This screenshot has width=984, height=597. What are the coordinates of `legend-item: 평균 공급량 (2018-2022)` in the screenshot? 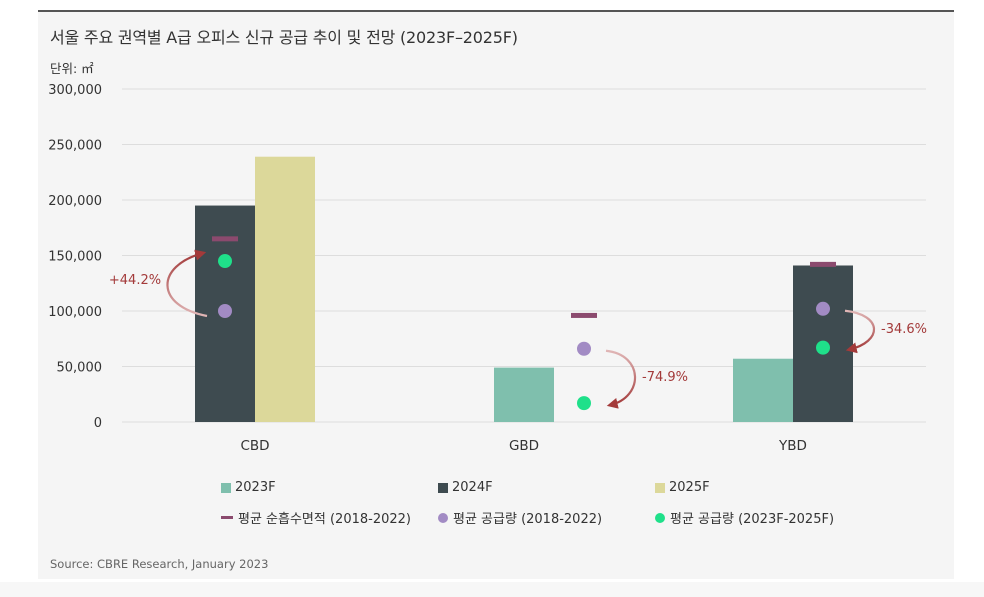 It's located at (520, 517).